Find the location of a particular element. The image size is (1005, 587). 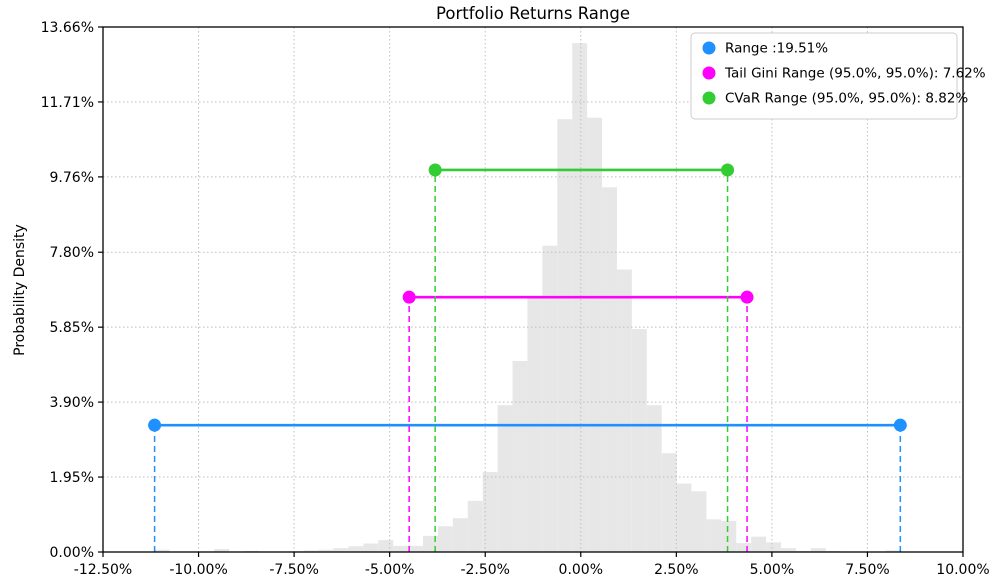

y-tick-label: 9.76% is located at coordinates (72, 178).